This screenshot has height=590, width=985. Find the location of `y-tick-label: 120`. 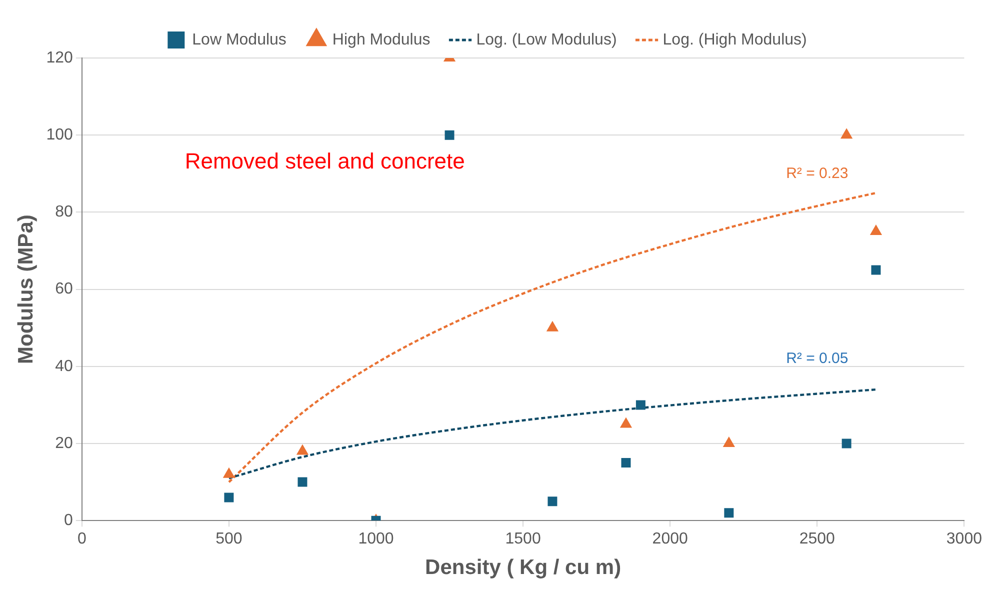

y-tick-label: 120 is located at coordinates (59, 57).